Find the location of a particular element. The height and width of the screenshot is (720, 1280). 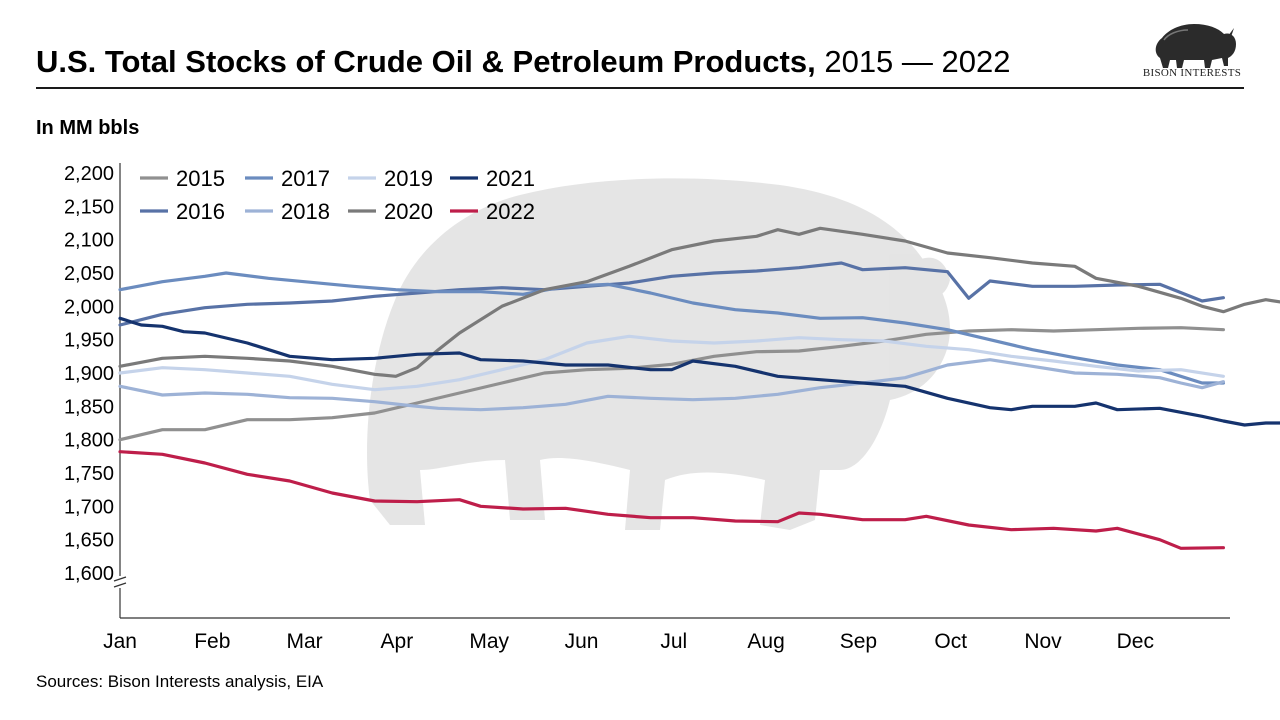

x-tick-label: Nov is located at coordinates (1043, 641).